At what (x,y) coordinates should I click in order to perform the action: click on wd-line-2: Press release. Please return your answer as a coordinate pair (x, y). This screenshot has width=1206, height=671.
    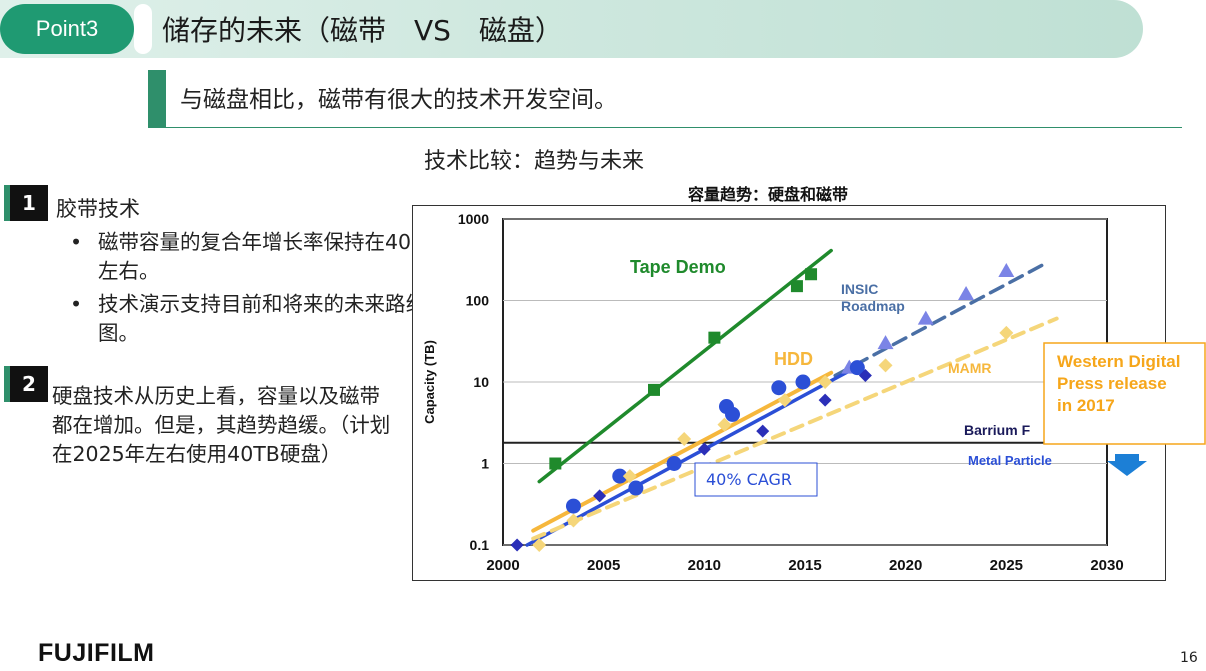
    Looking at the image, I should click on (1112, 383).